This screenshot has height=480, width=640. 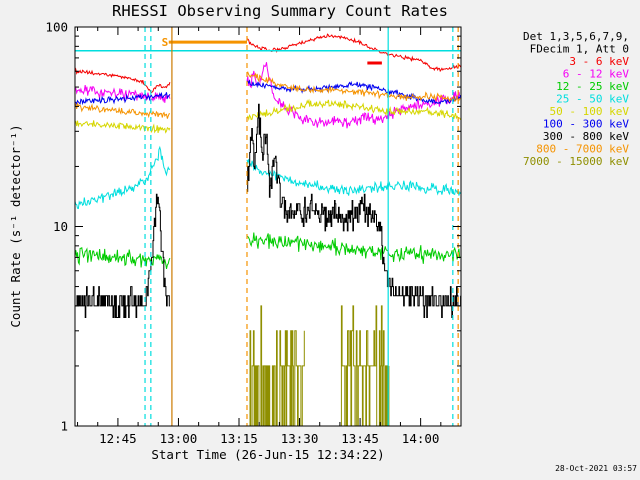 What do you see at coordinates (300, 438) in the screenshot?
I see `x-tick-label: 13:30` at bounding box center [300, 438].